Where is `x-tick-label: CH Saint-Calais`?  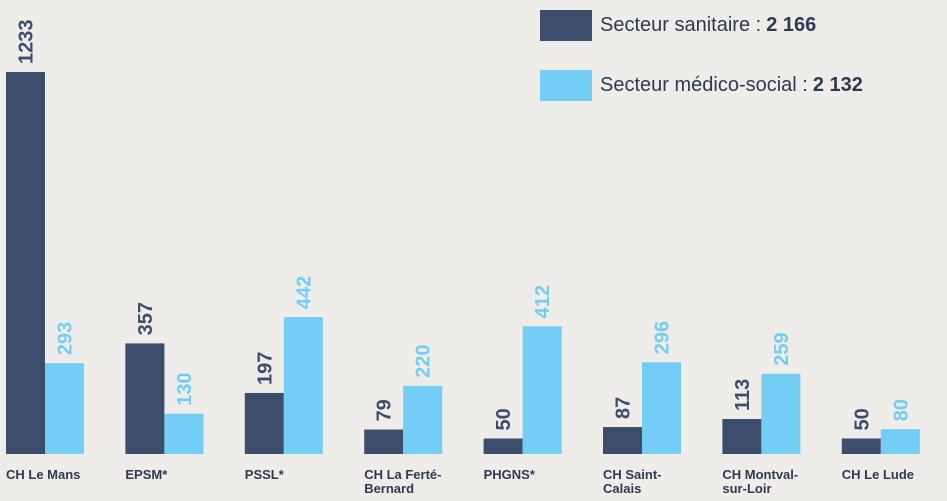
x-tick-label: CH Saint-Calais is located at coordinates (632, 482).